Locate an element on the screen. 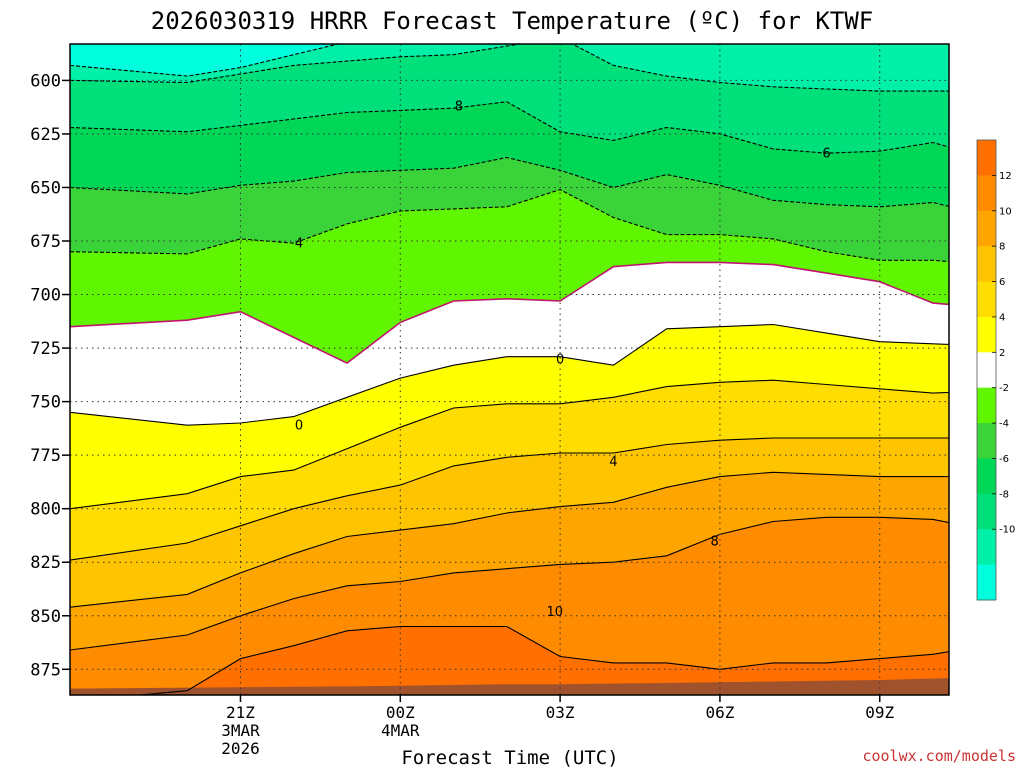 The width and height of the screenshot is (1024, 768). colorbar-label: -8 is located at coordinates (1004, 494).